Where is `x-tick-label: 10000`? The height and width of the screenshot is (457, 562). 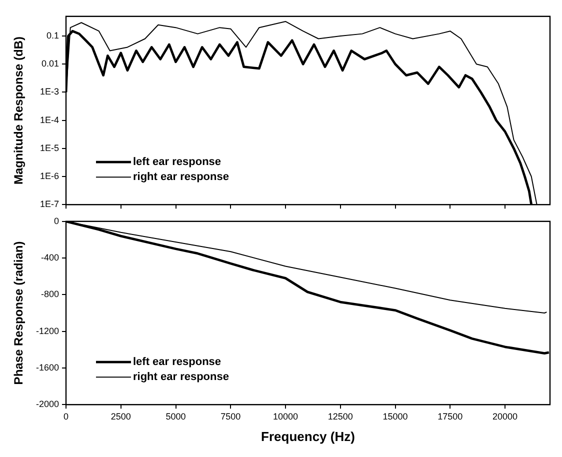 x-tick-label: 10000 is located at coordinates (285, 416).